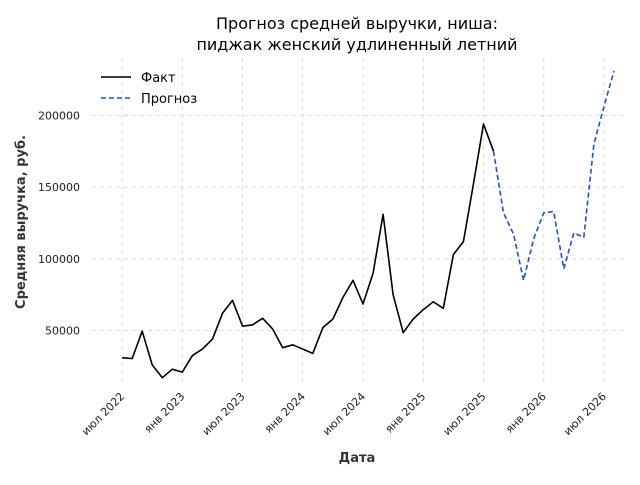  Describe the element at coordinates (526, 413) in the screenshot. I see `x-tick-label: янв 2026` at that location.